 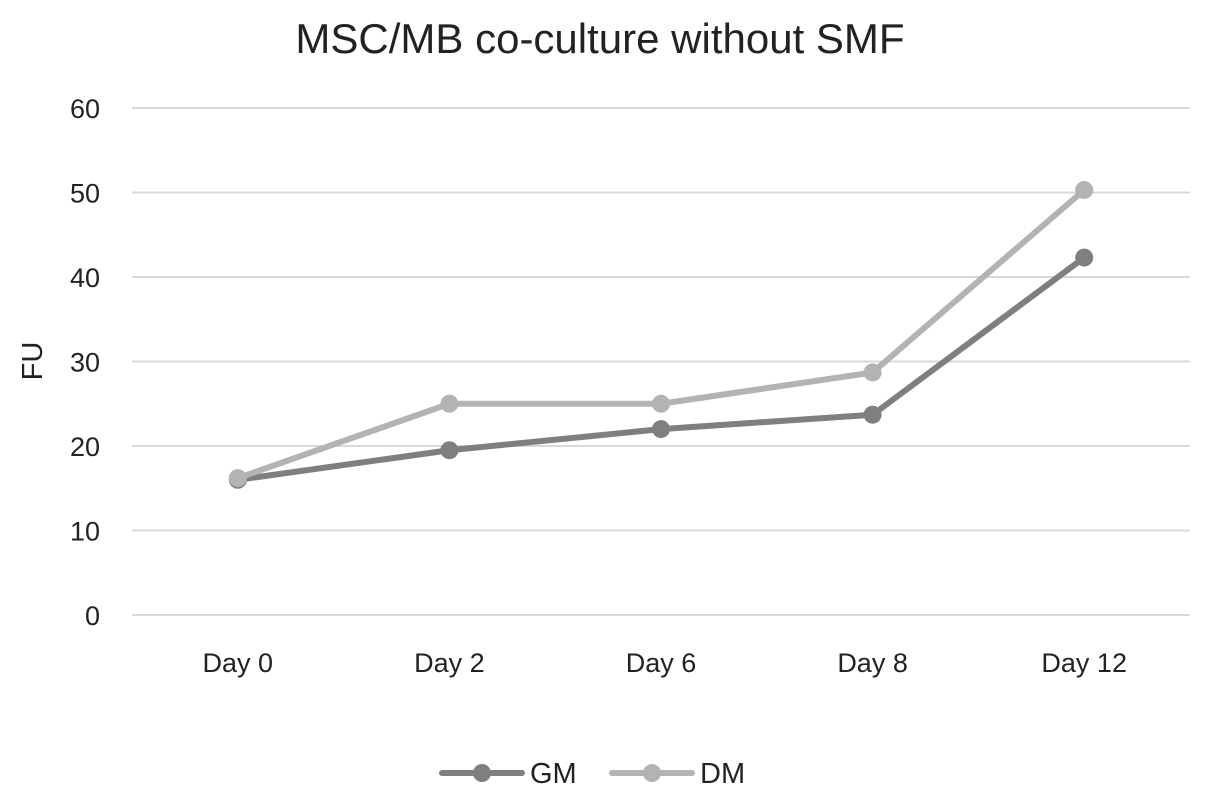 I want to click on y-axis-ticks: 0 10 20 30 40 50 60, so click(x=85, y=362).